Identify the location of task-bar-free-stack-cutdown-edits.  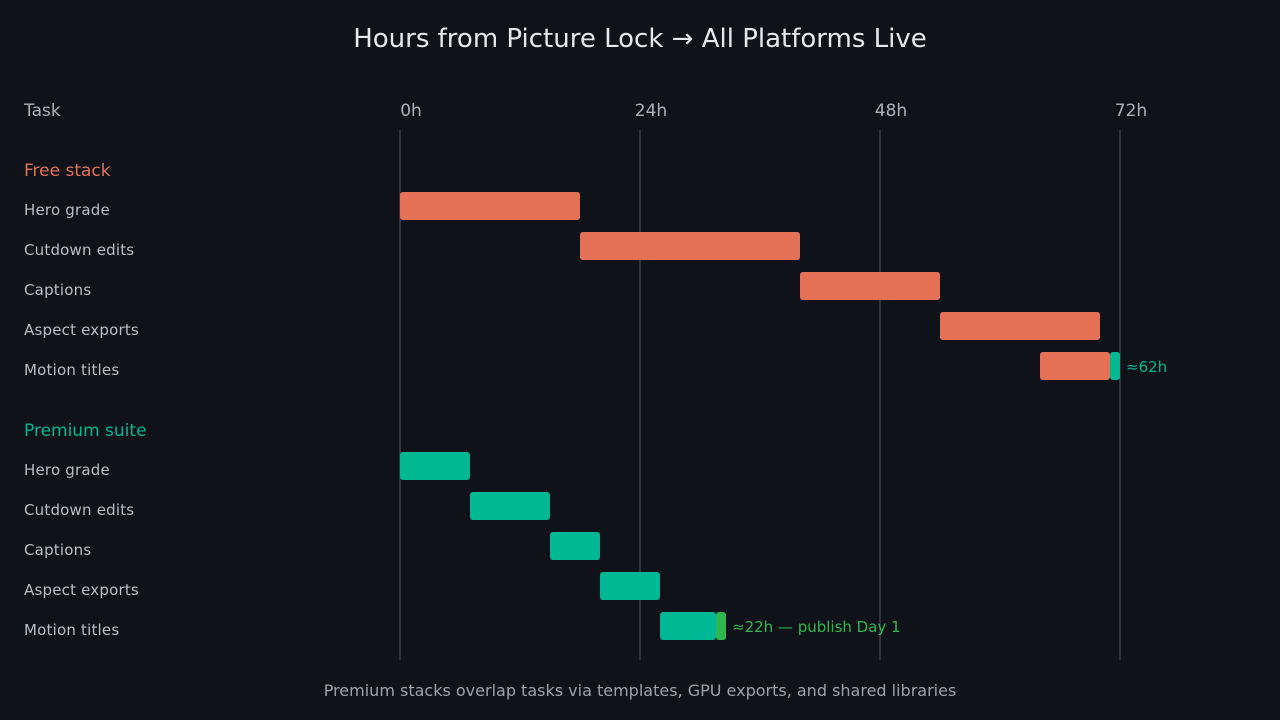
(690, 246).